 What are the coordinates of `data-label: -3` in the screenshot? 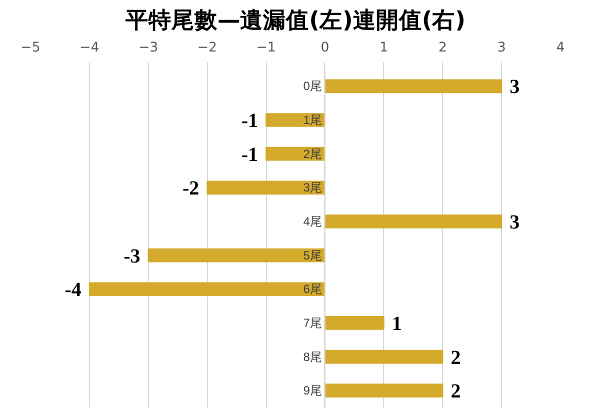 It's located at (132, 256).